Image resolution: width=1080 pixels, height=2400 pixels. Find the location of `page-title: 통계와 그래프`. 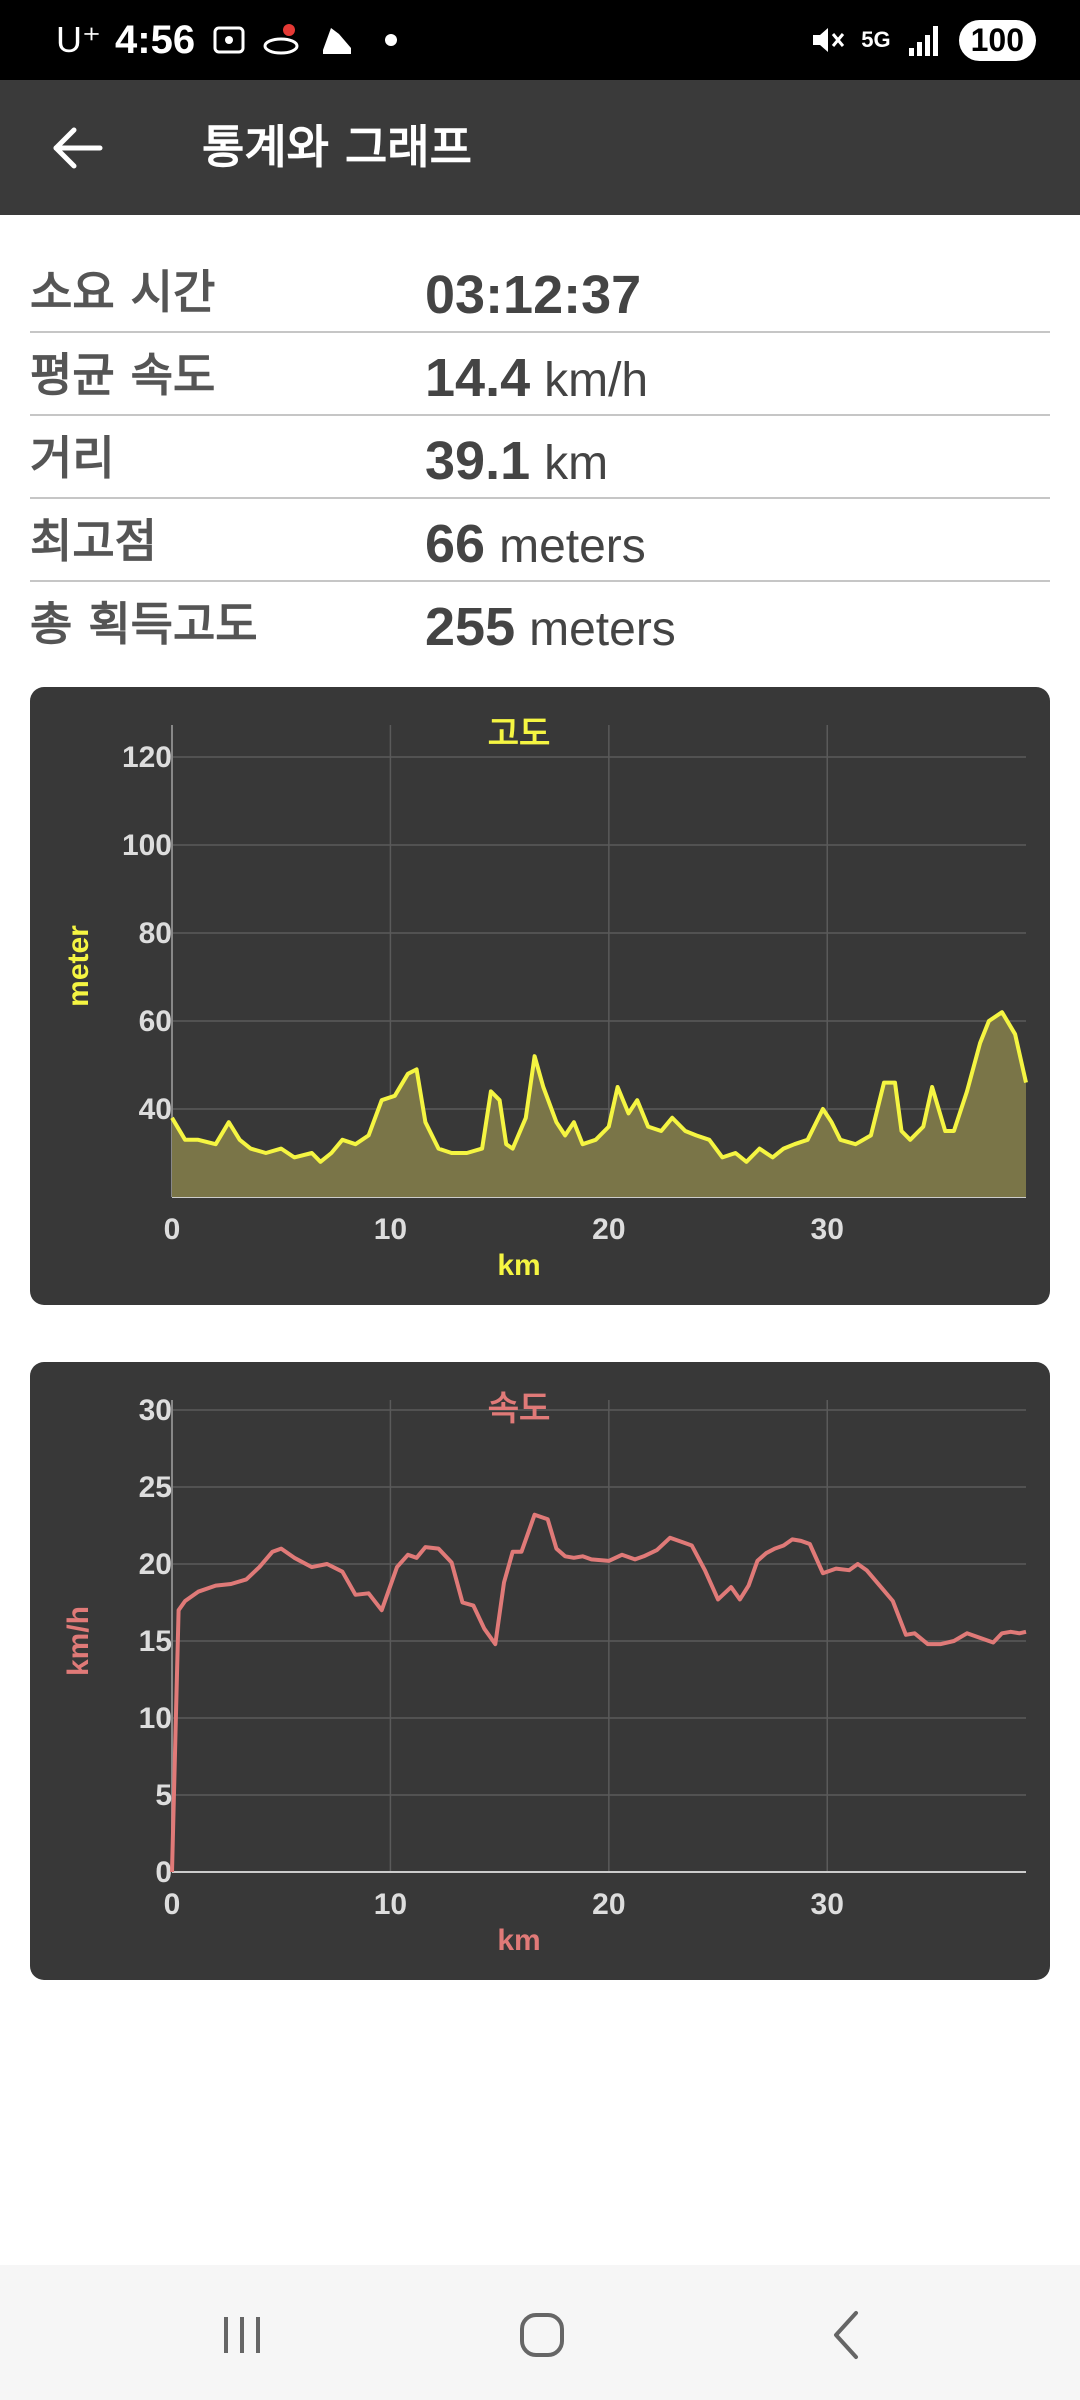

page-title: 통계와 그래프 is located at coordinates (337, 147).